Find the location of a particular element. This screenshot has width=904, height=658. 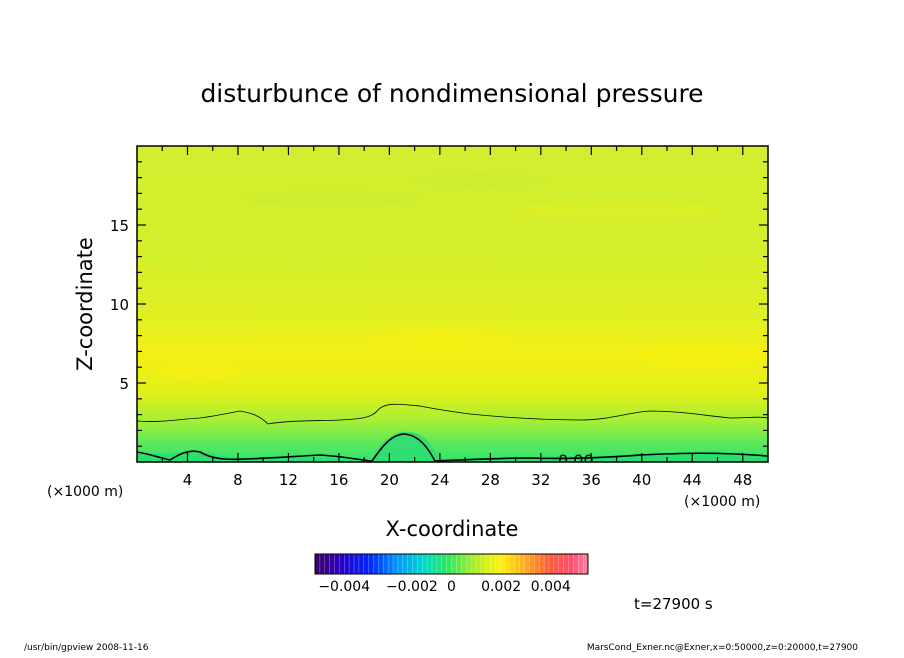

x-tick-label: 4 is located at coordinates (188, 480).